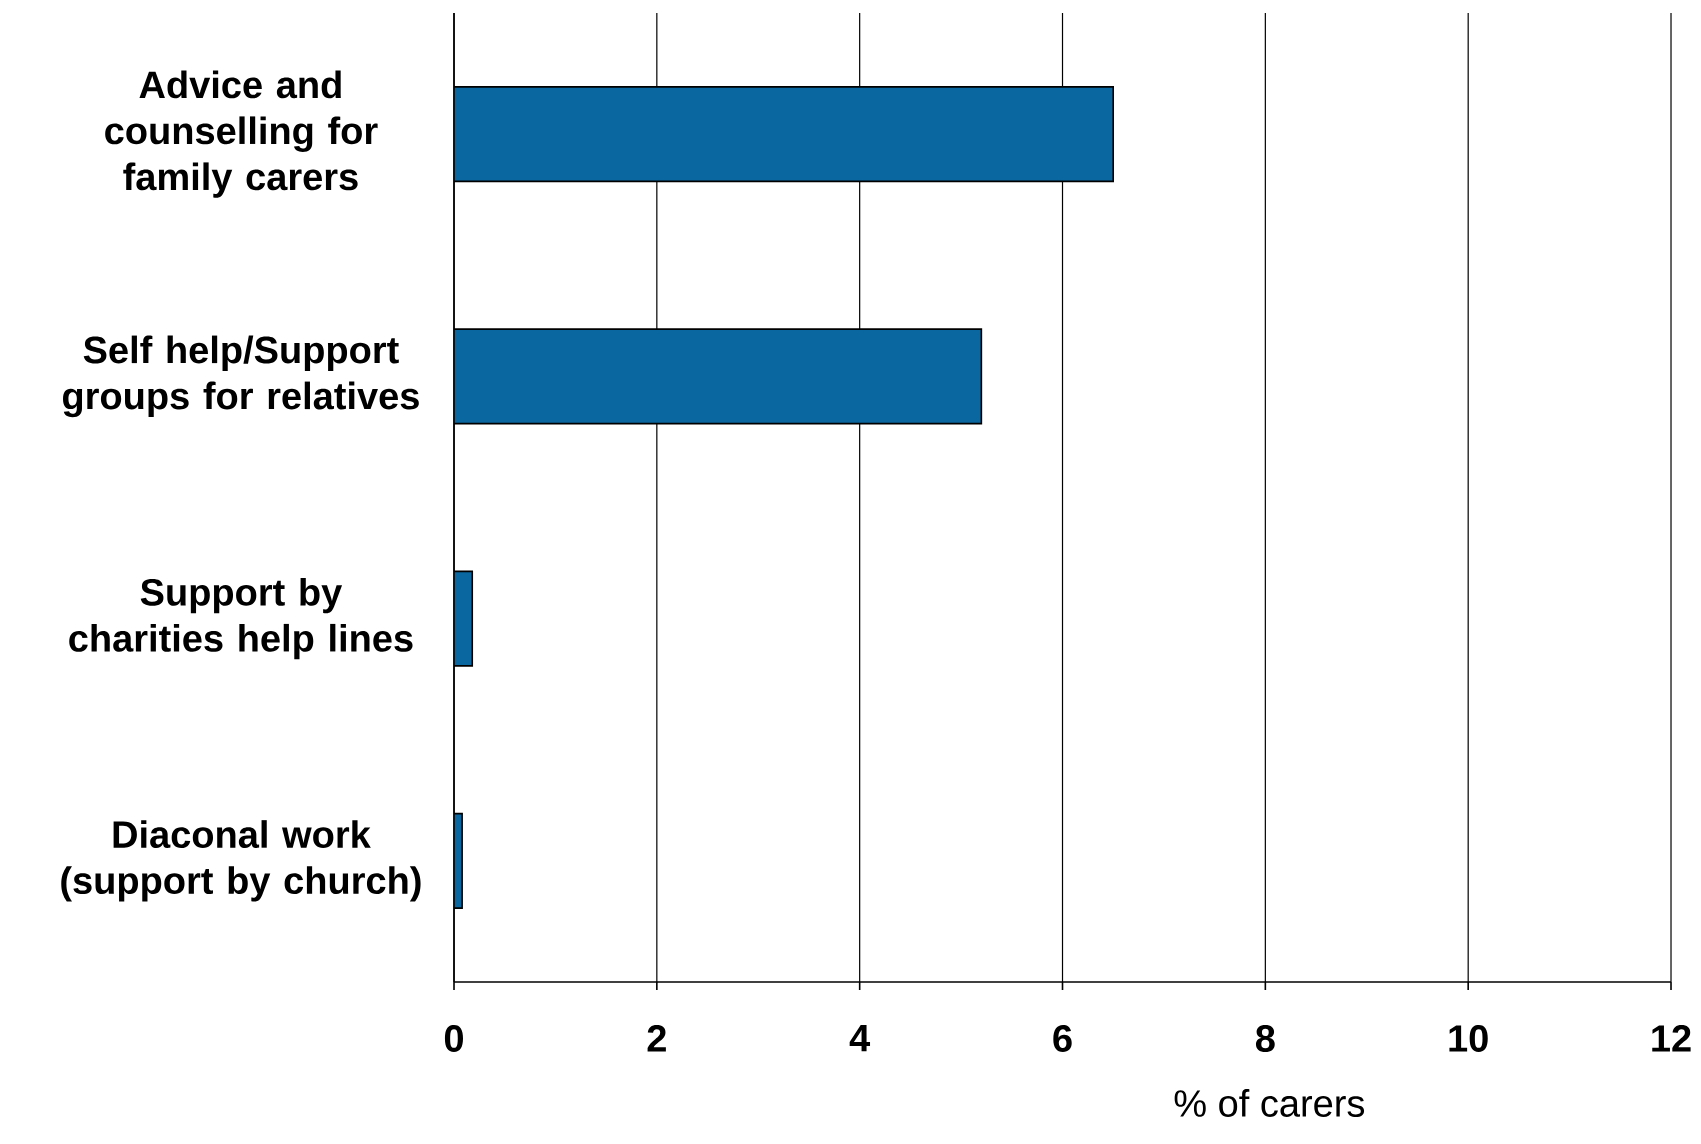 The height and width of the screenshot is (1144, 1701). What do you see at coordinates (241, 376) in the screenshot?
I see `y-tick-label: Self help/Support groups for relatives` at bounding box center [241, 376].